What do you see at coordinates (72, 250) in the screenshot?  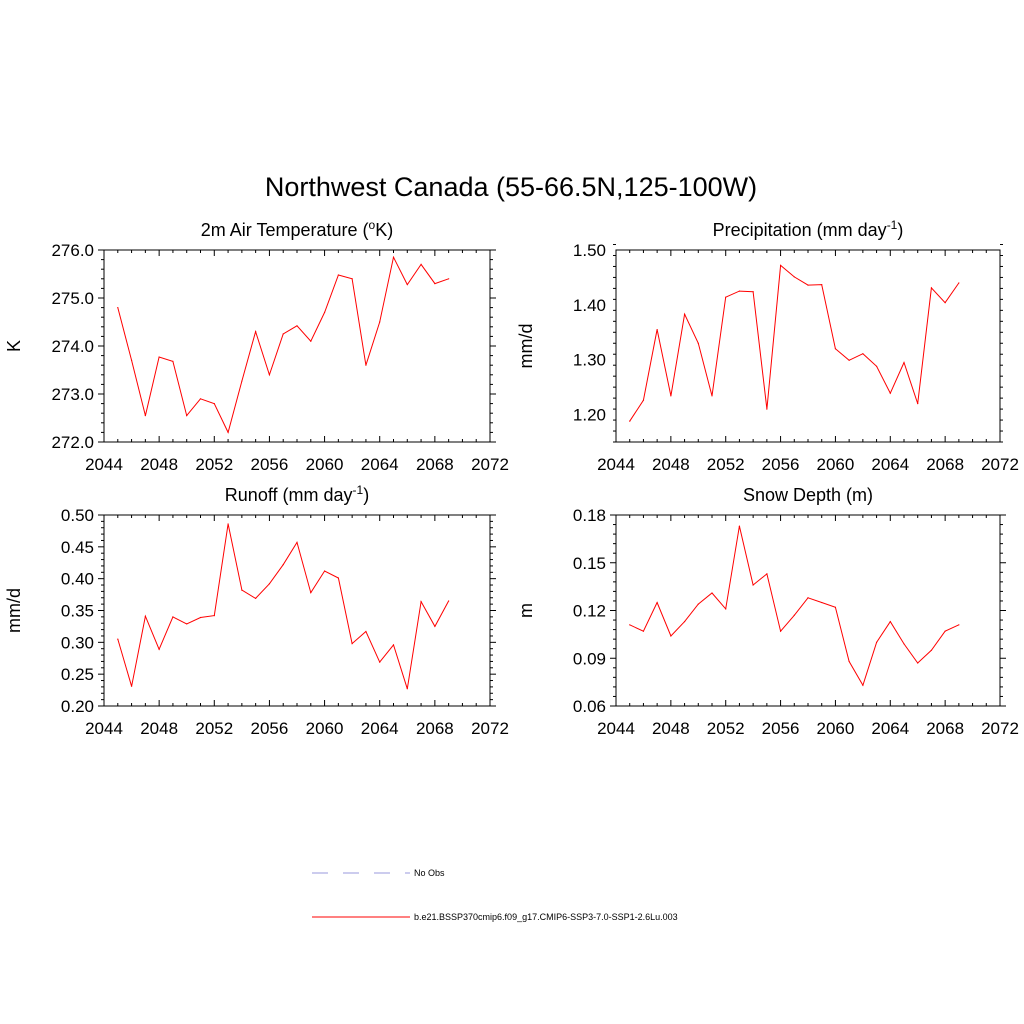 I see `y-tick-label: 276.0` at bounding box center [72, 250].